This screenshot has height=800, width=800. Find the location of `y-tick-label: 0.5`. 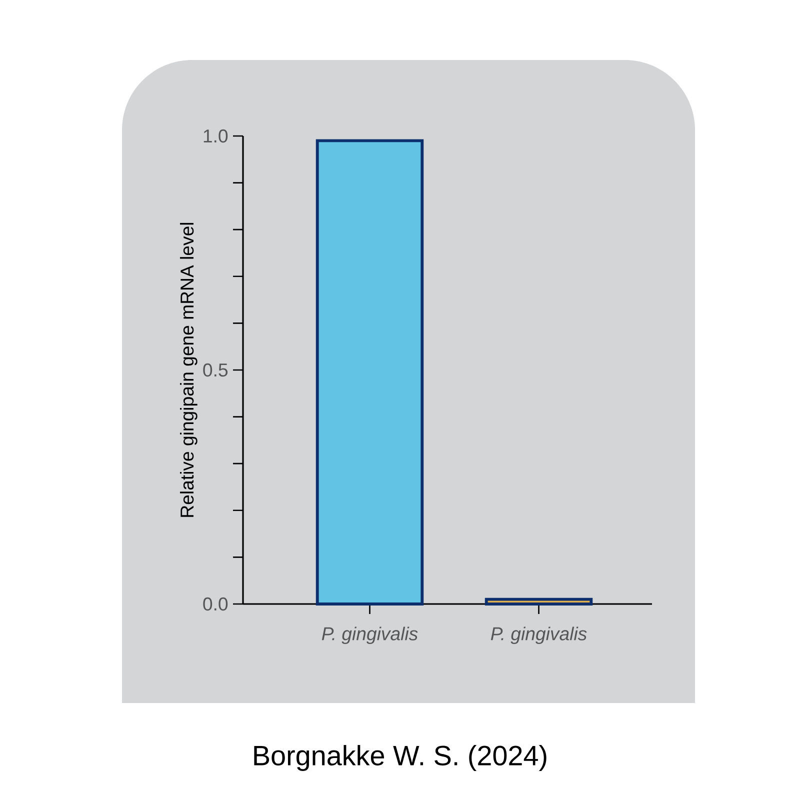

y-tick-label: 0.5 is located at coordinates (215, 370).